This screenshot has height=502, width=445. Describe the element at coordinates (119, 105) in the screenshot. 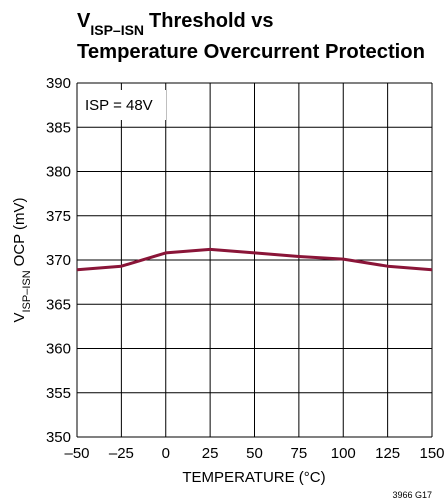

I see `annotation: ISP = 48V` at that location.